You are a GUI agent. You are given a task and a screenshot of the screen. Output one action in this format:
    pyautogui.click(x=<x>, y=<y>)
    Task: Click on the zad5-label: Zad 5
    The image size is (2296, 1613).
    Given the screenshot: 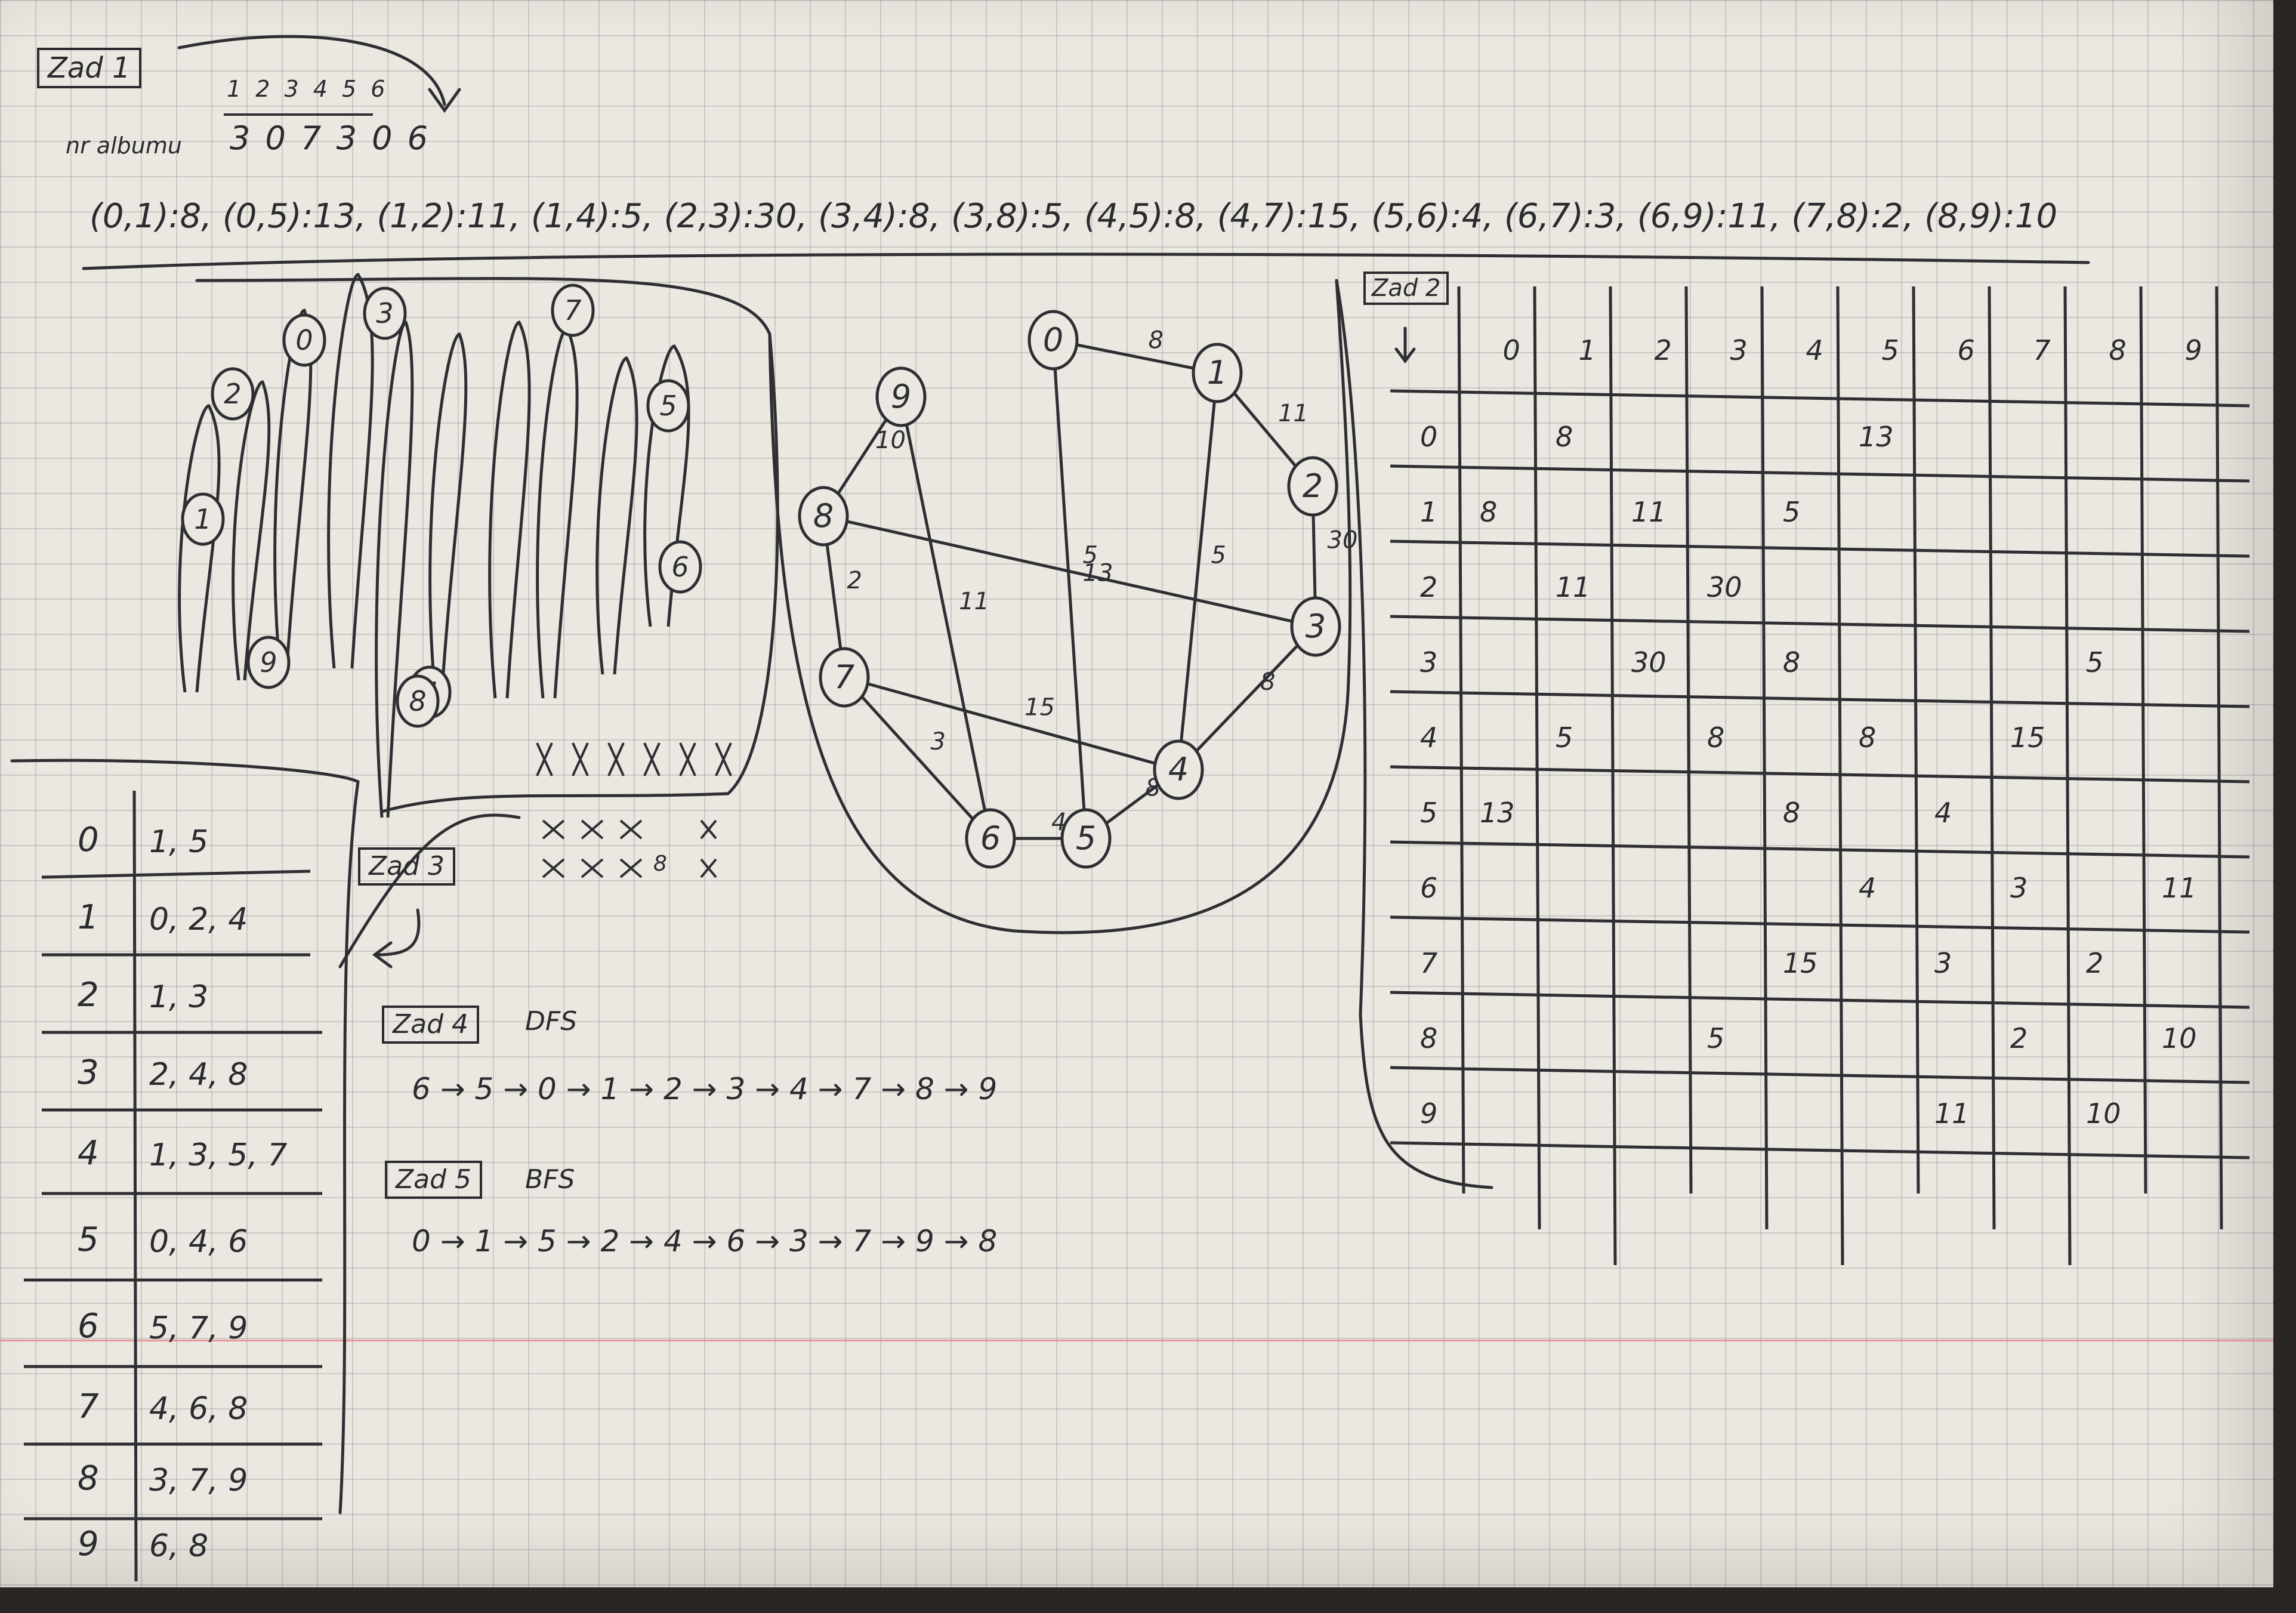 What is the action you would take?
    pyautogui.click(x=434, y=1180)
    